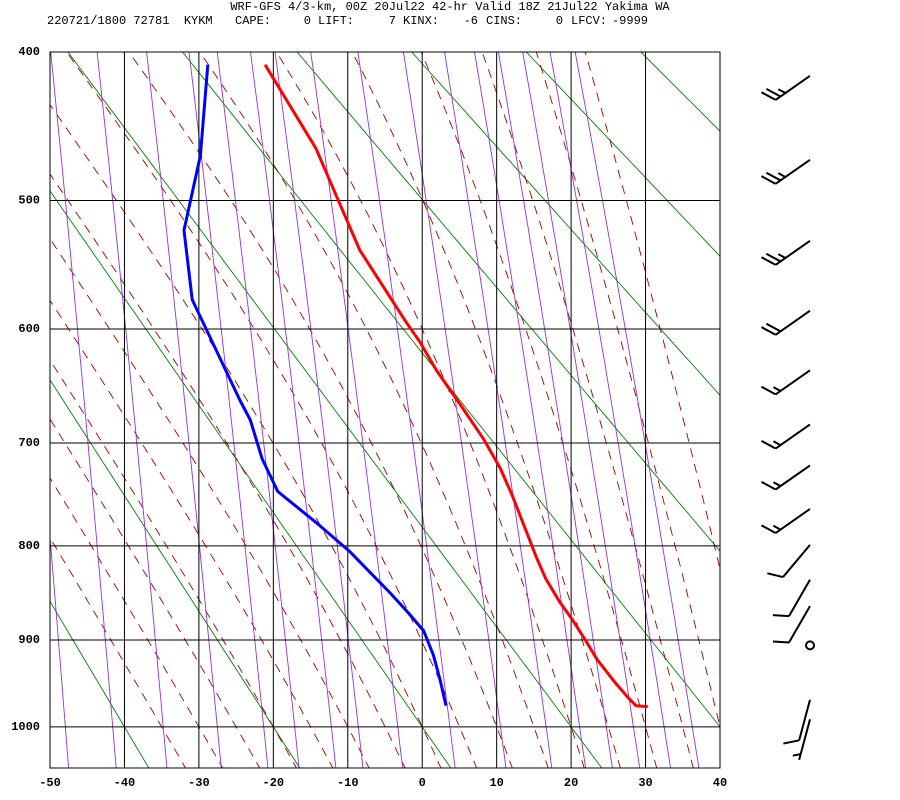 This screenshot has height=800, width=900. Describe the element at coordinates (336, 21) in the screenshot. I see `index-label: LIFT:` at that location.